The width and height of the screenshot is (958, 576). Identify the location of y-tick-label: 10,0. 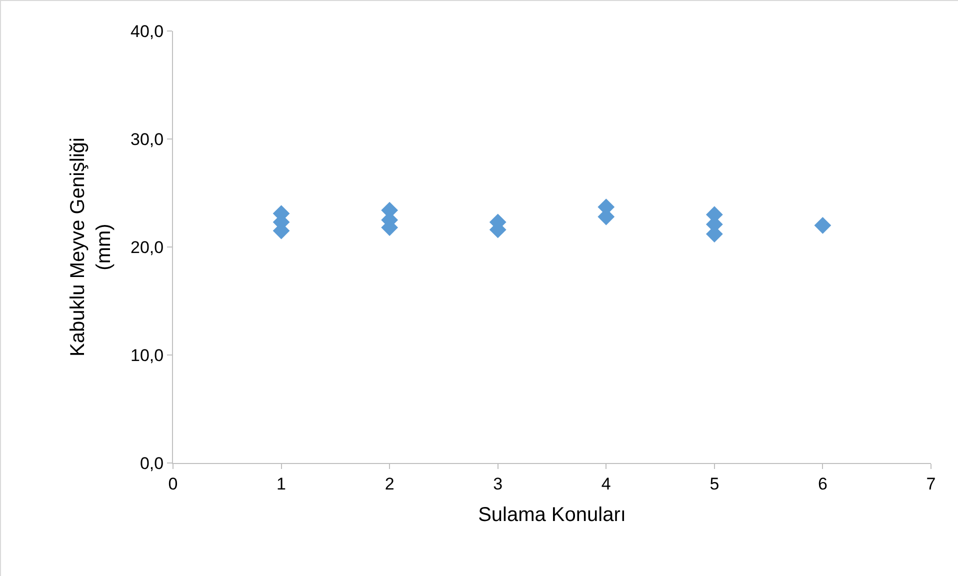
(147, 355).